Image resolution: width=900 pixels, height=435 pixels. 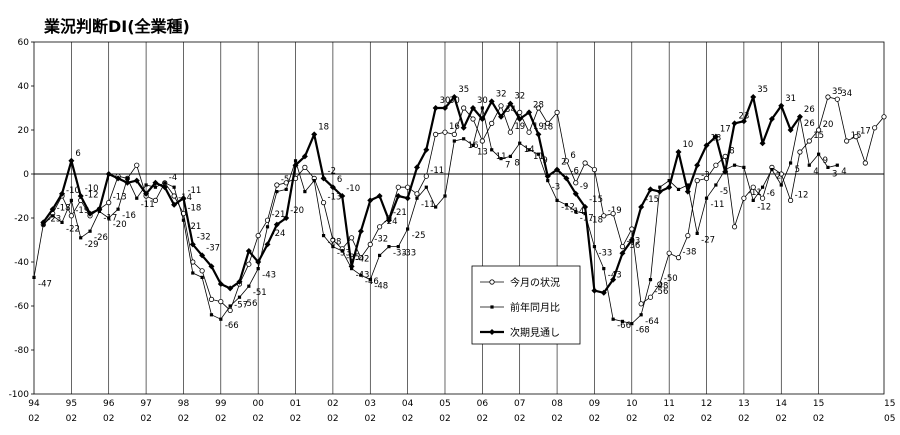 What do you see at coordinates (77, 154) in the screenshot?
I see `data-label: 6` at bounding box center [77, 154].